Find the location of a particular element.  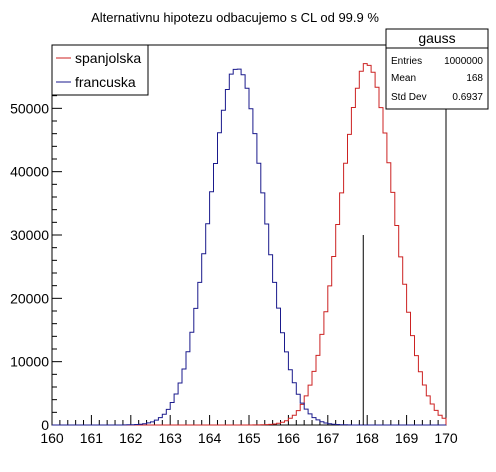

y-tick-label: 10000 is located at coordinates (29, 362).